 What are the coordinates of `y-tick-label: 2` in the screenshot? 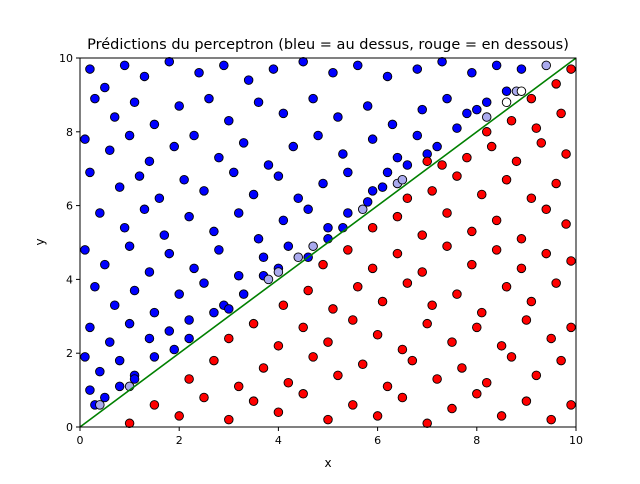 It's located at (69, 353).